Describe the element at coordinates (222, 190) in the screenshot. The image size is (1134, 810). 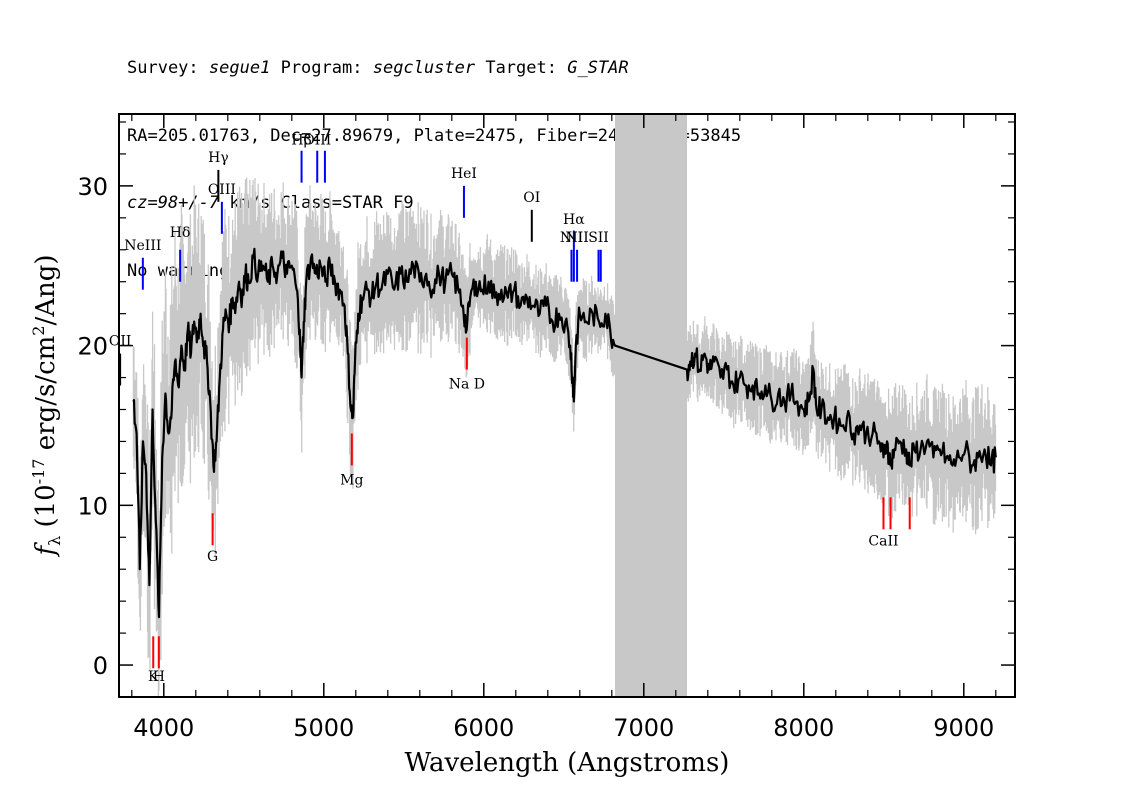
I see `emission-line-label-3: OIII` at that location.